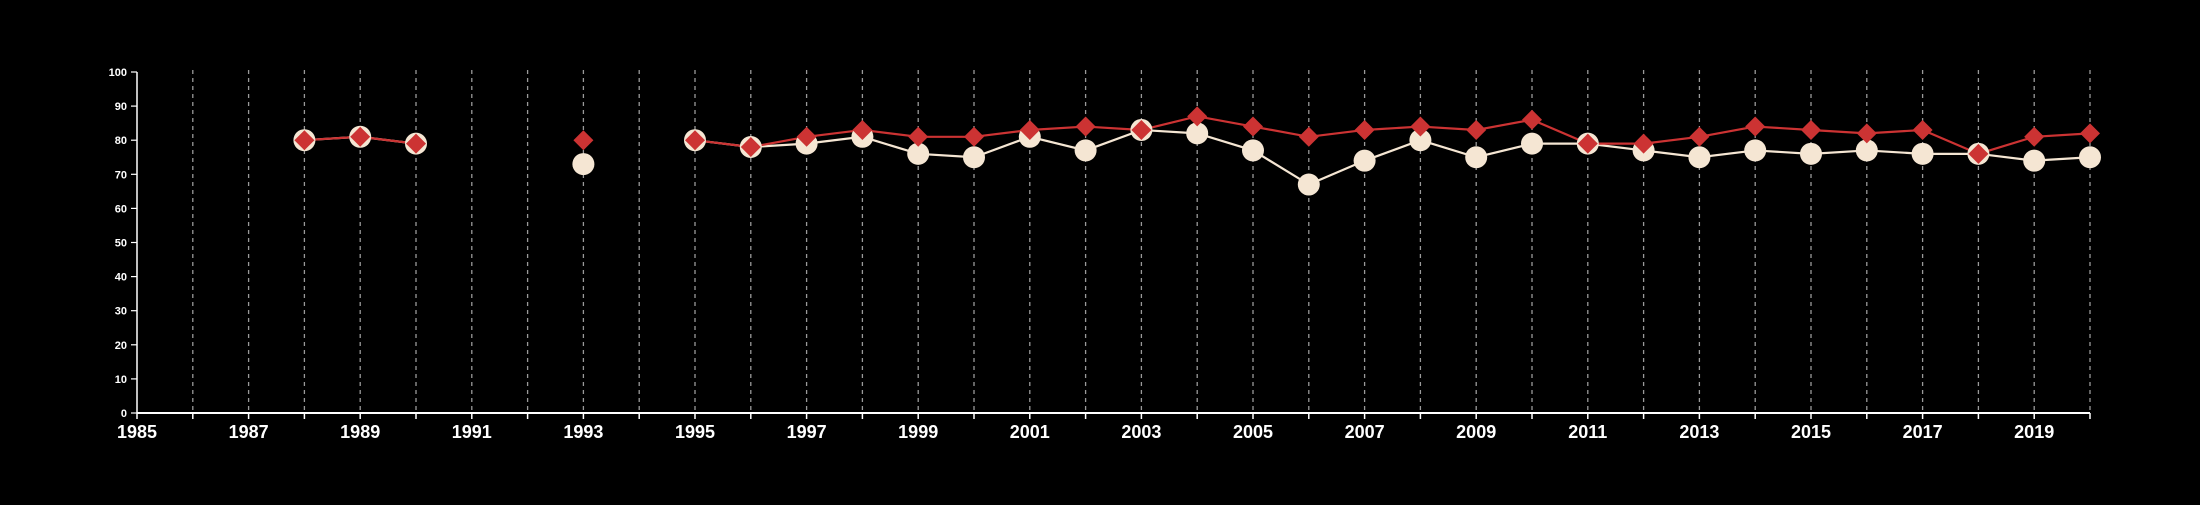  Describe the element at coordinates (1141, 432) in the screenshot. I see `x-tick-label: 2003` at that location.